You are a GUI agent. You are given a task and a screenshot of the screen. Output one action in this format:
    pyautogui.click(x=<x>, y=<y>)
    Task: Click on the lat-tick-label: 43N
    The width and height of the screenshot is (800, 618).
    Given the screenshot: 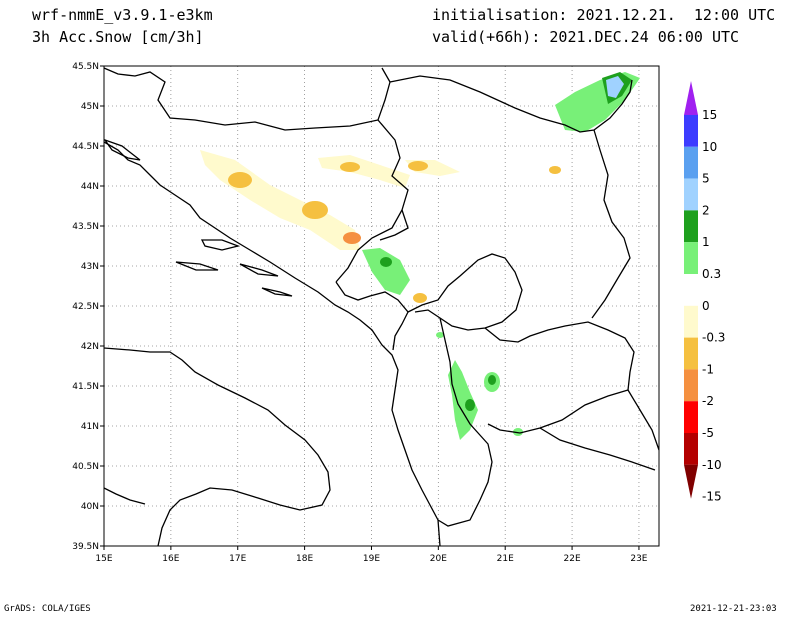 What is the action you would take?
    pyautogui.click(x=90, y=267)
    